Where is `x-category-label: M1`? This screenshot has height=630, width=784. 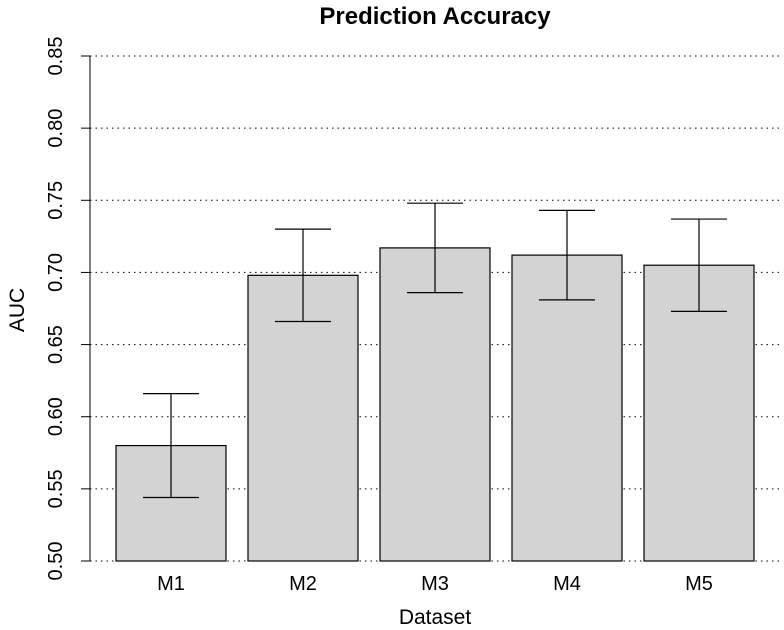
x-category-label: M1 is located at coordinates (171, 584).